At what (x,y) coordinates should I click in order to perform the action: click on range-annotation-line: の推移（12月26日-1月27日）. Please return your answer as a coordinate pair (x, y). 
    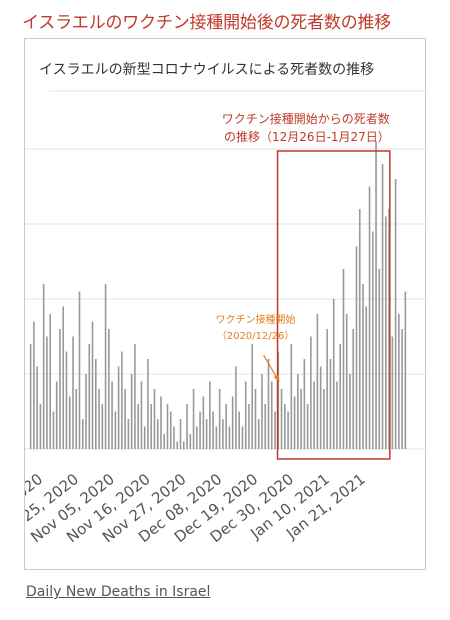
    Looking at the image, I should click on (307, 137).